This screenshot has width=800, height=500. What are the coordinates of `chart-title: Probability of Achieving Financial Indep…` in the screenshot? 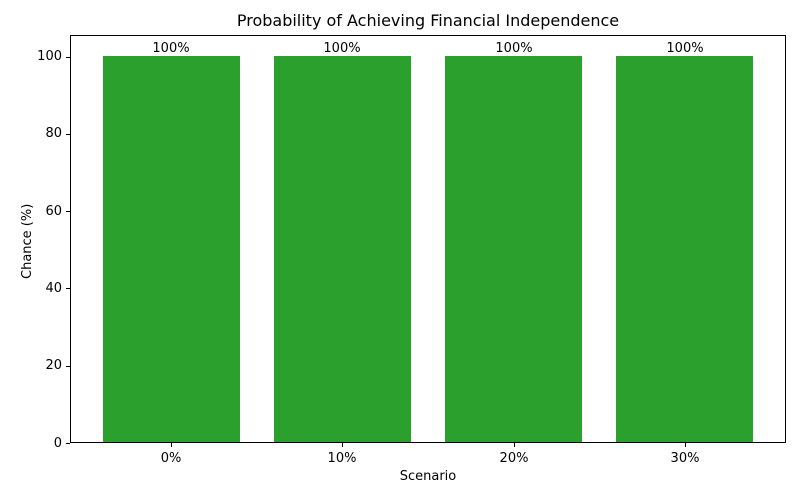 It's located at (428, 20).